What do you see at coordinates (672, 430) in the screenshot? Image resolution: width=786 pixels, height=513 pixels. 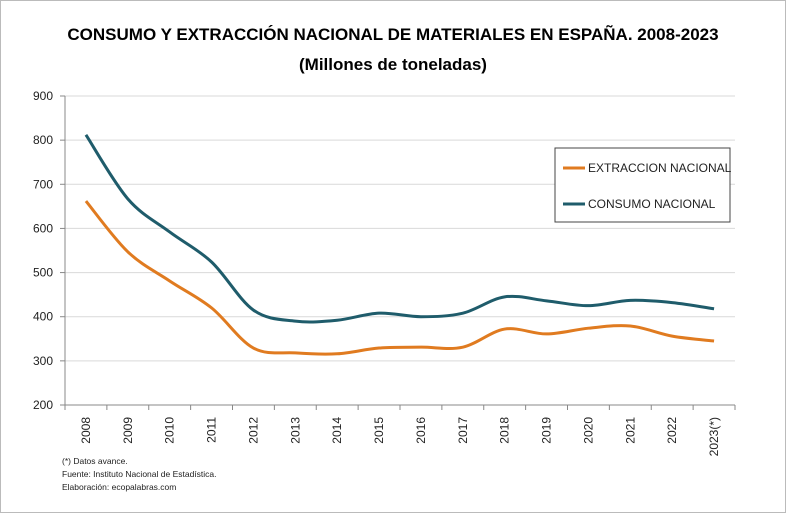 I see `x-tick-label: 2022` at bounding box center [672, 430].